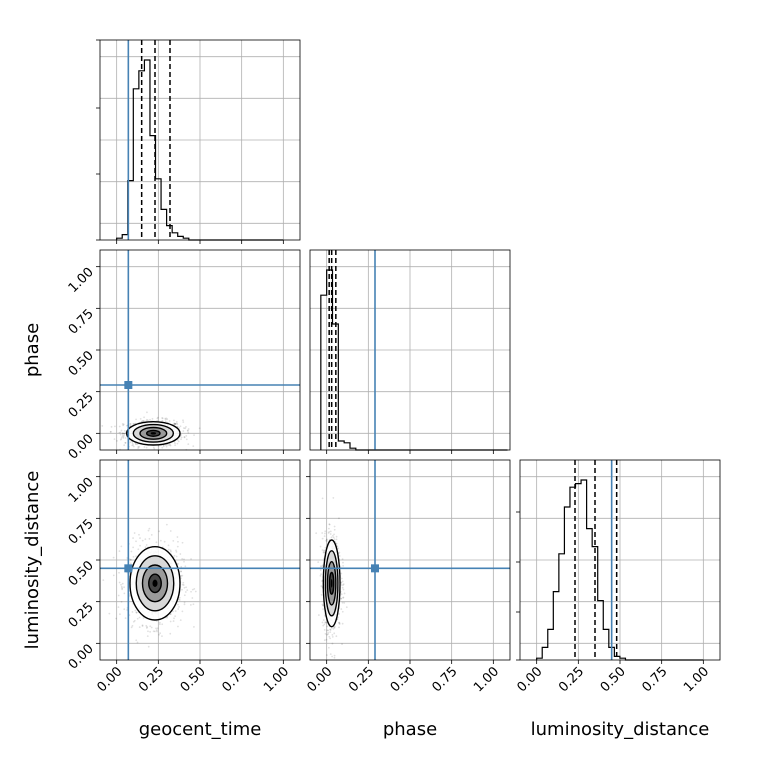 The image size is (760, 760). Describe the element at coordinates (200, 729) in the screenshot. I see `x-axis-label-geocent-time: geocent_time` at that location.